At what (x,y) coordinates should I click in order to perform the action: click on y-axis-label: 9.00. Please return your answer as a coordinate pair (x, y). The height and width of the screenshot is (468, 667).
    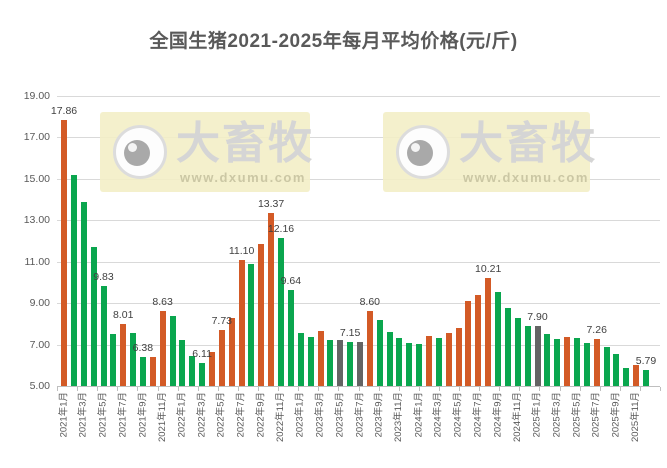
    Looking at the image, I should click on (39, 303).